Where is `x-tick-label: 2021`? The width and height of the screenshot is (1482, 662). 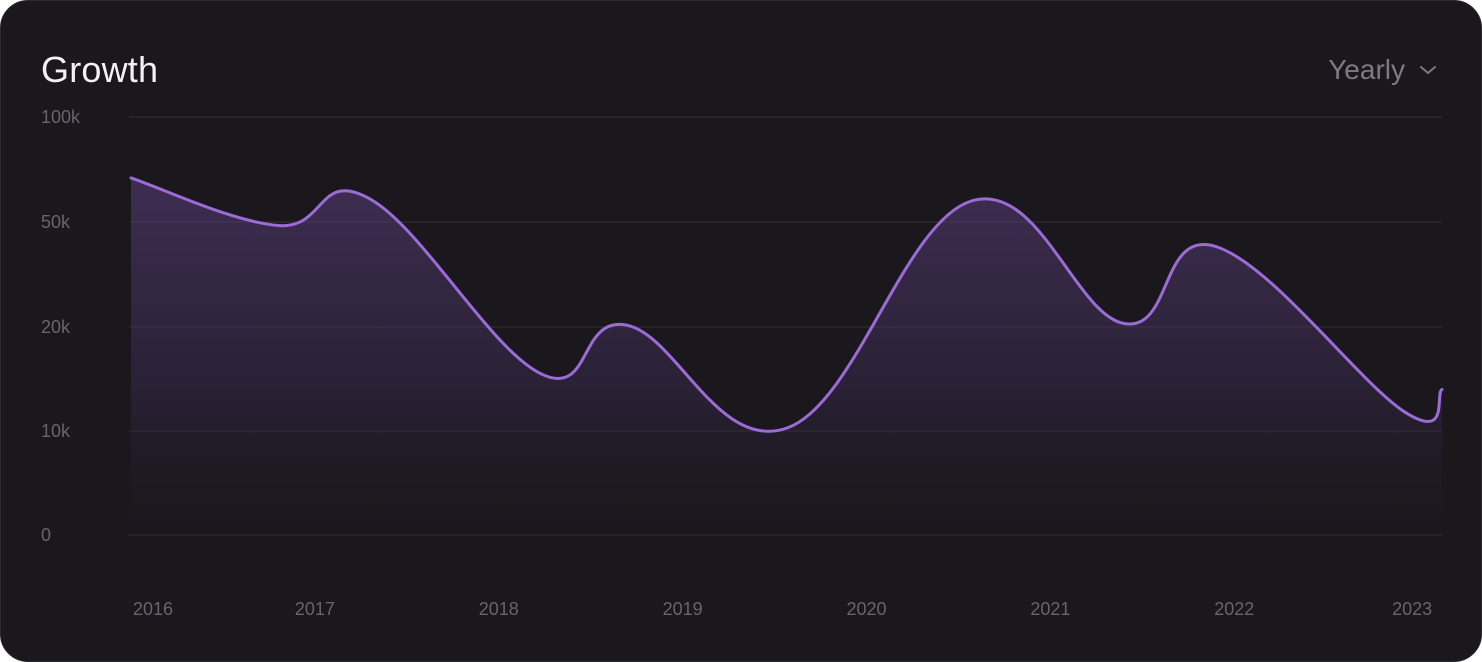 x-tick-label: 2021 is located at coordinates (1050, 609).